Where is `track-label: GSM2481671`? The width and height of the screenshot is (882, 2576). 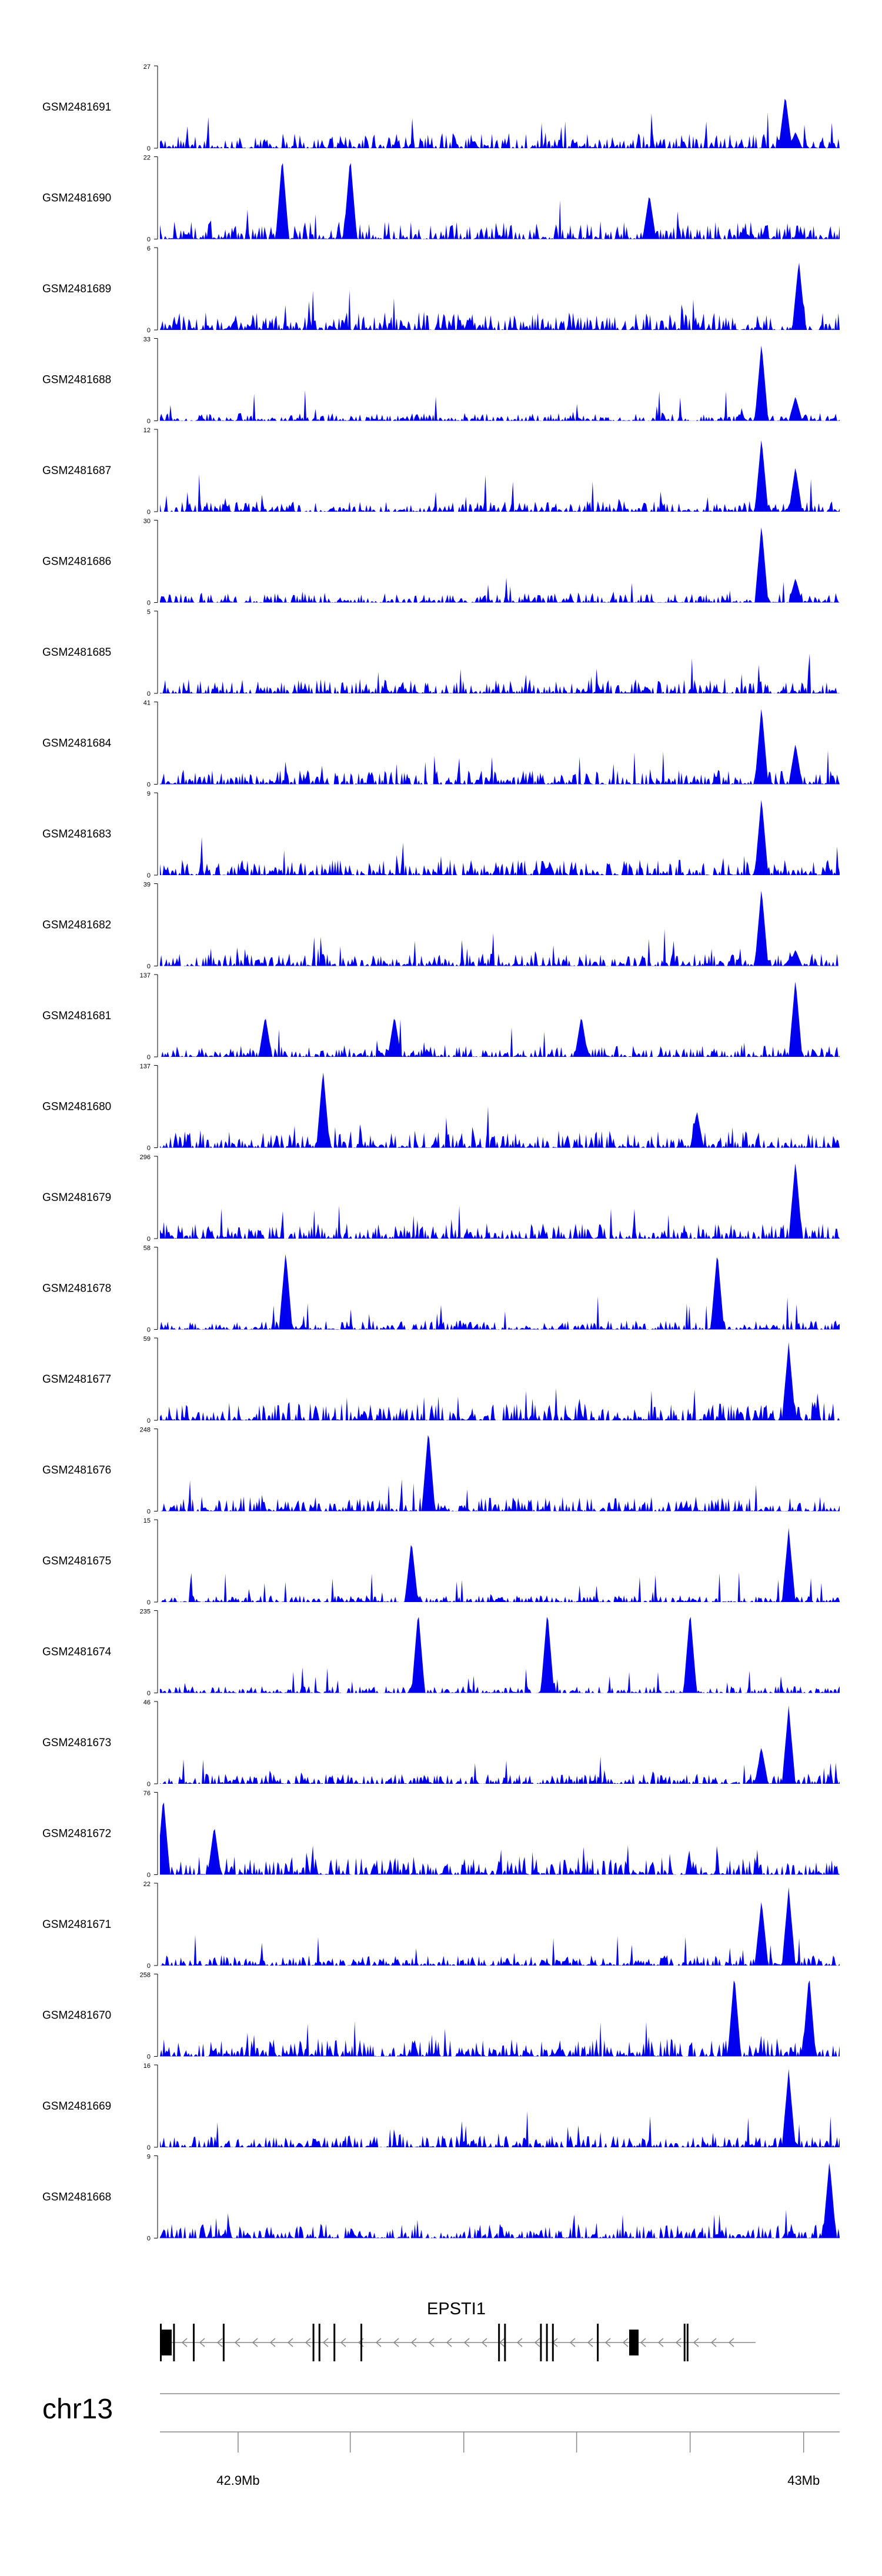
track-label: GSM2481671 is located at coordinates (76, 1924).